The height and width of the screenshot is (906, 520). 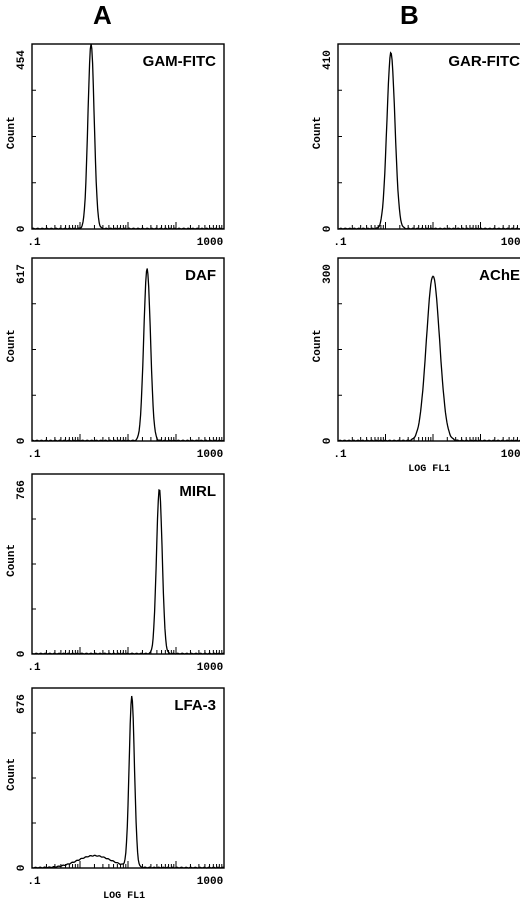 I want to click on y-max-label: 454, so click(x=22, y=60).